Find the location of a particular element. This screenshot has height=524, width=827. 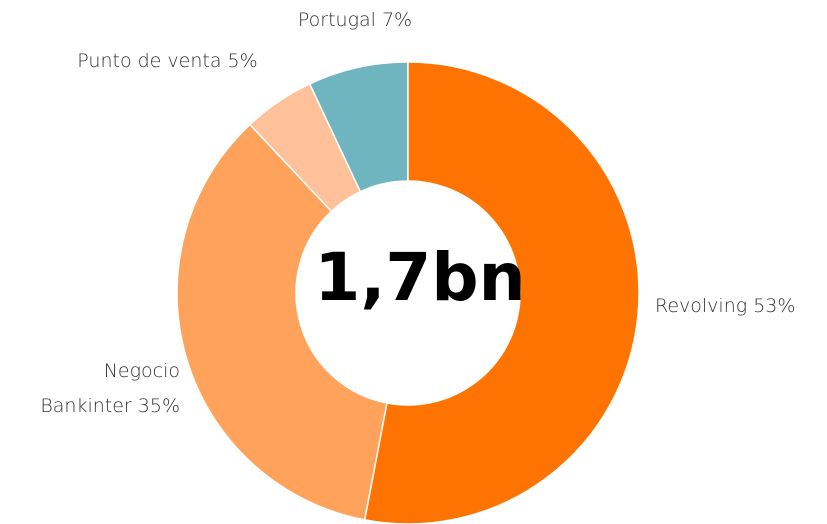

category-label: Punto de venta is located at coordinates (149, 61).